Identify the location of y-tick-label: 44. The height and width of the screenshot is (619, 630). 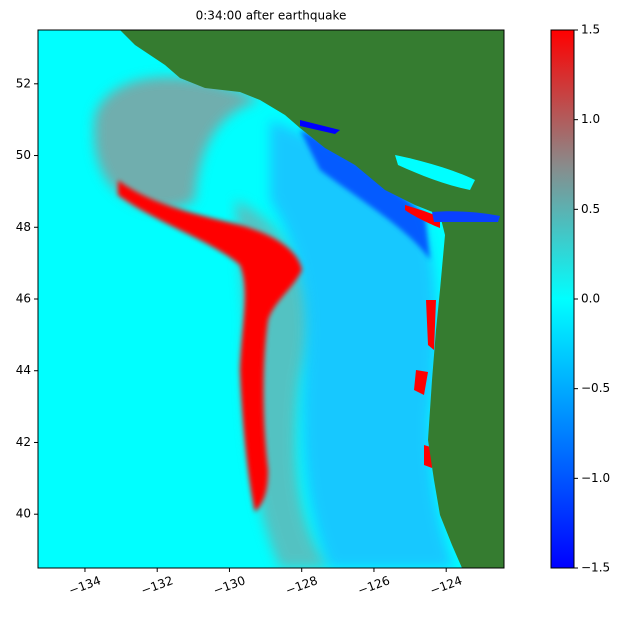
(23, 370).